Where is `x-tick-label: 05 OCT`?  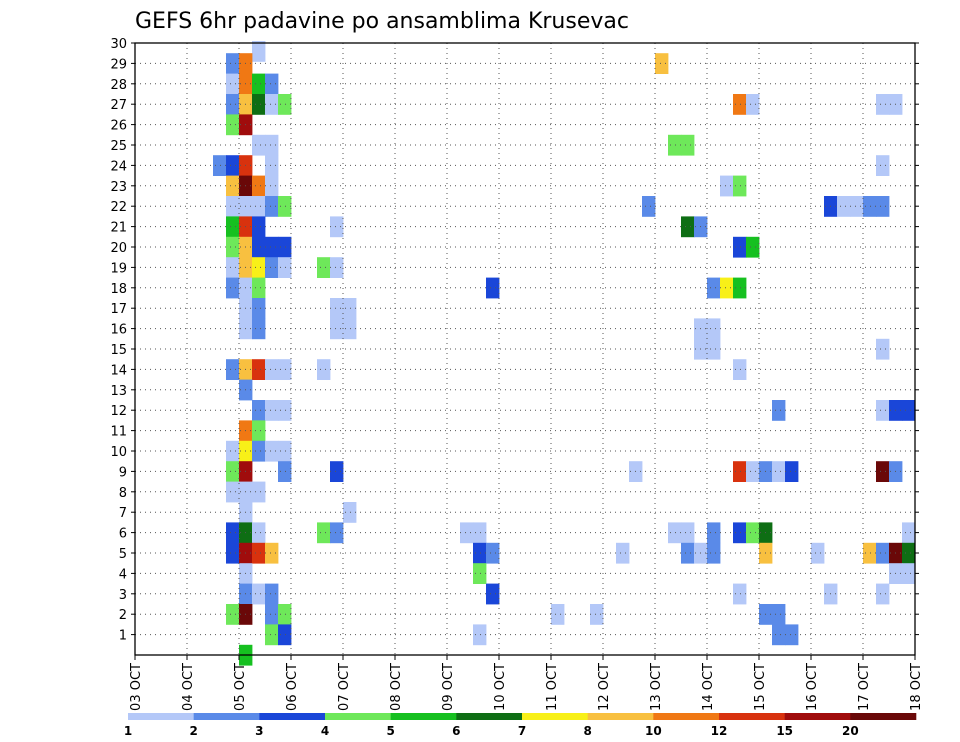 x-tick-label: 05 OCT is located at coordinates (240, 687).